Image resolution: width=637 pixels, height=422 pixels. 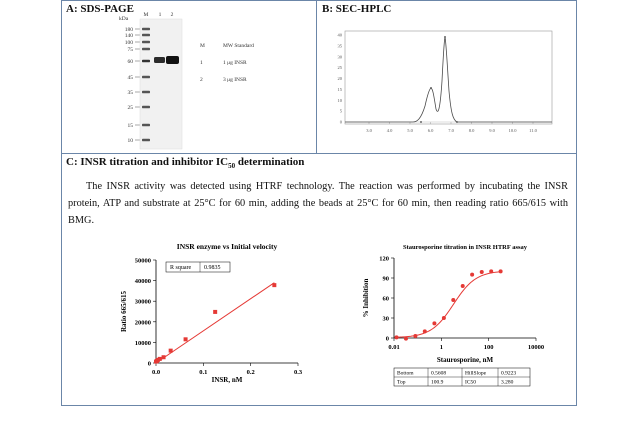 What do you see at coordinates (340, 89) in the screenshot?
I see `hplc-y-tick-label: 15` at bounding box center [340, 89].